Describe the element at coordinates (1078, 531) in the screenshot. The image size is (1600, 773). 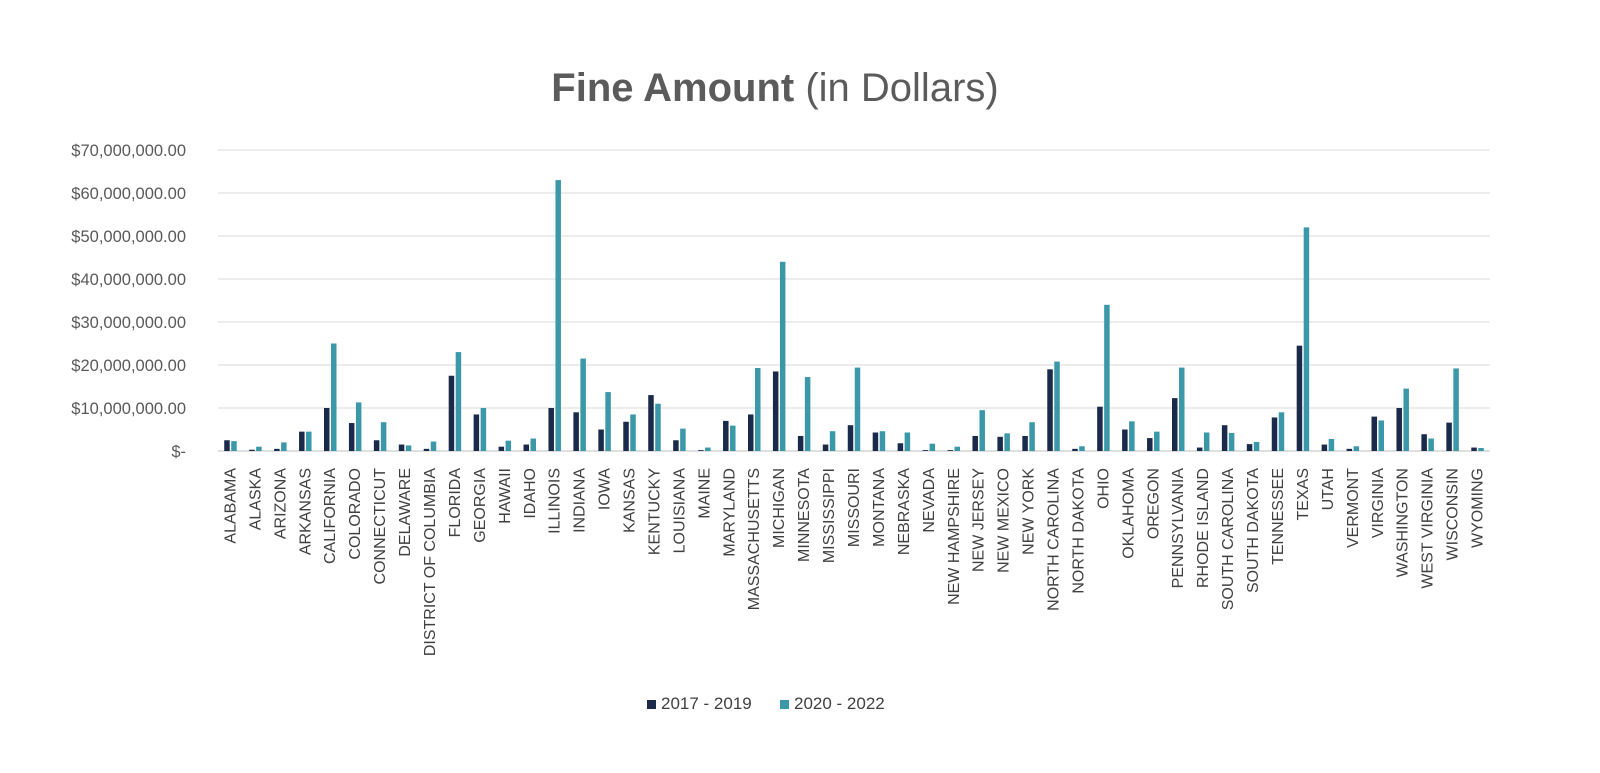
I see `x-tick-label: NORTH DAKOTA` at that location.